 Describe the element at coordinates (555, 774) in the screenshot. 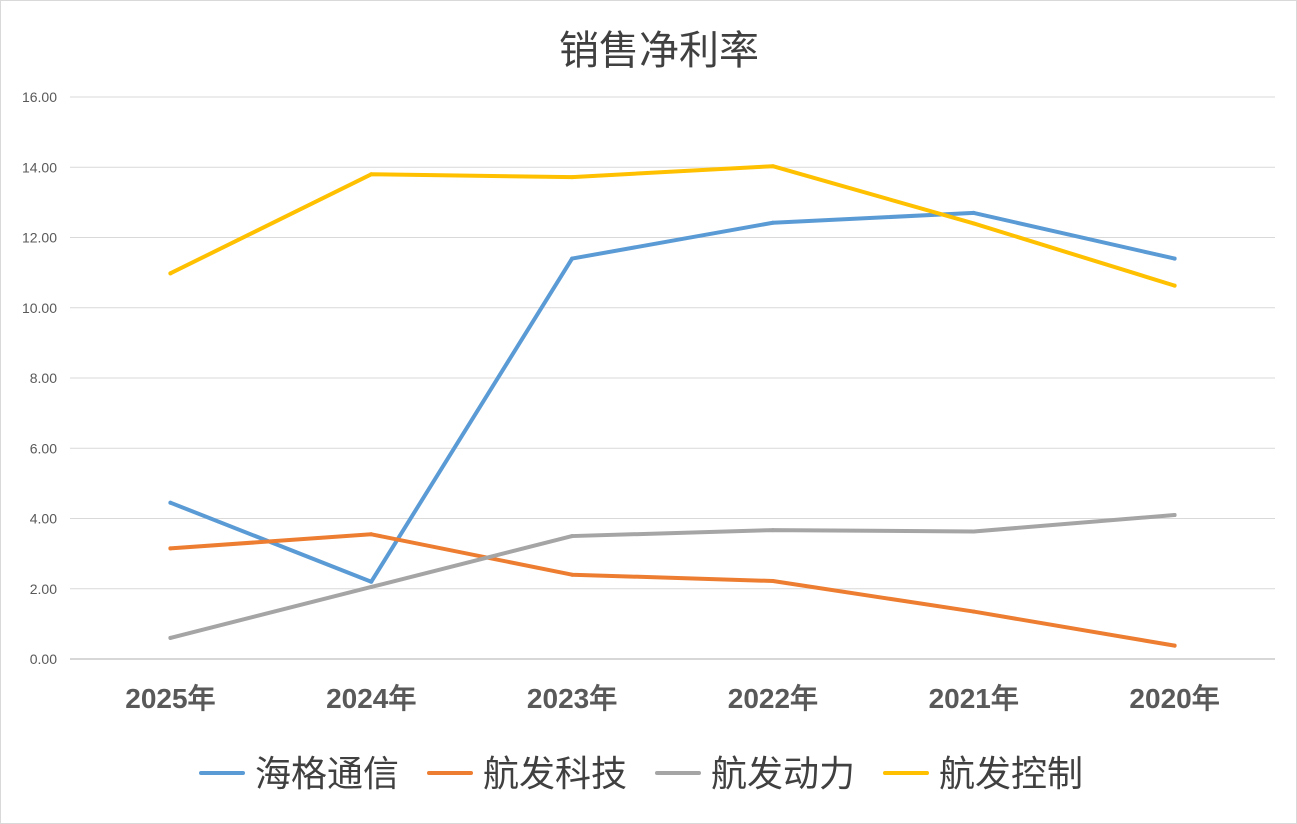

I see `legend-label: 航发科技` at that location.